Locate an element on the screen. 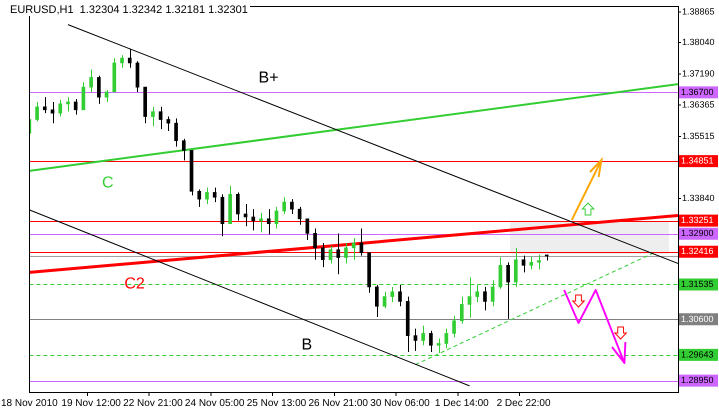 The height and width of the screenshot is (410, 719). ref-line-label: 1.33251 is located at coordinates (697, 220).